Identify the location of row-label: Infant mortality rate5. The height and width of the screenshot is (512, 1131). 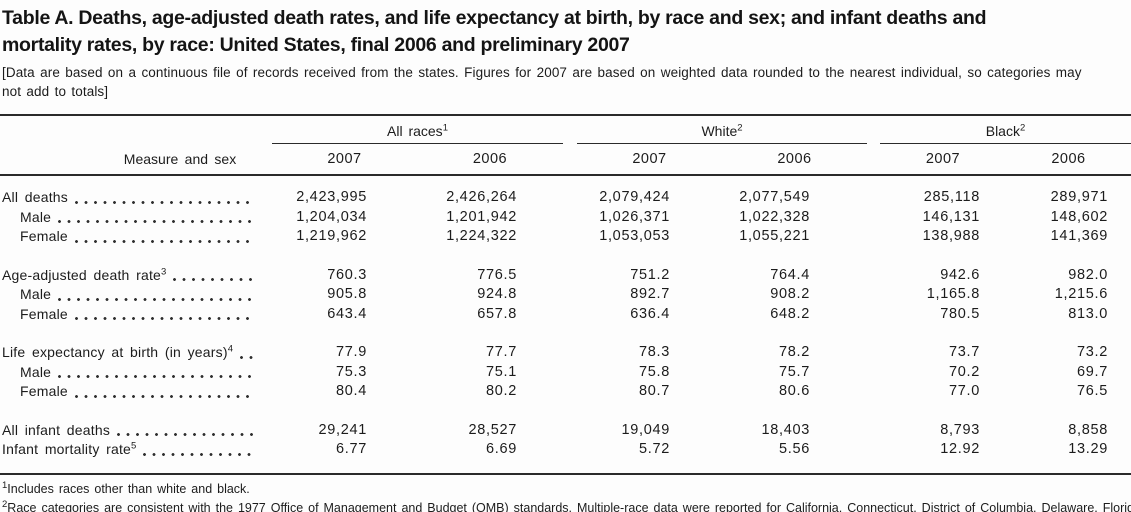
(136, 450).